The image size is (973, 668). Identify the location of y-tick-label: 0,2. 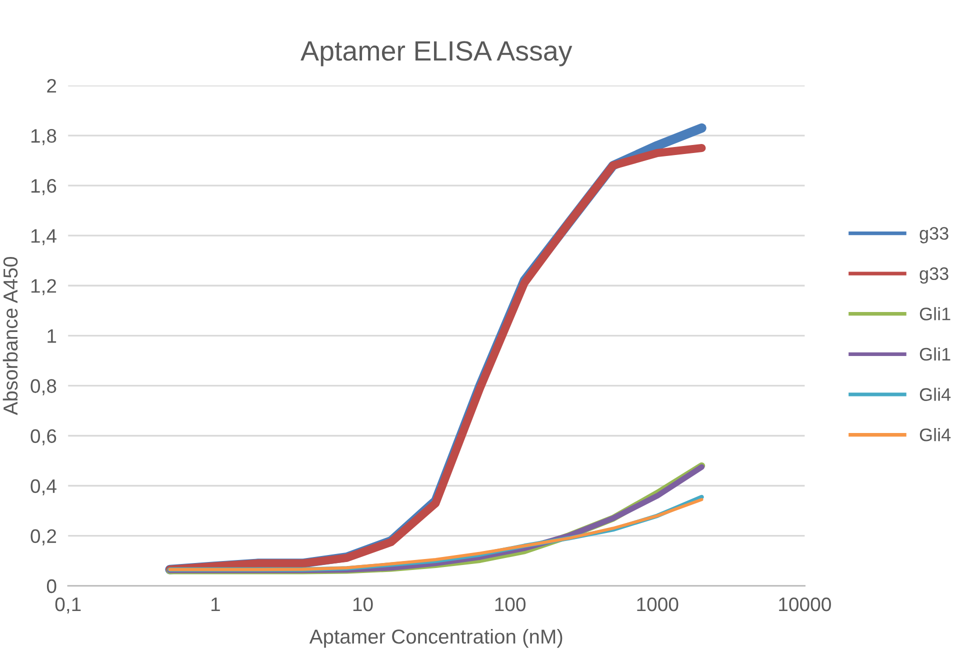
(43, 537).